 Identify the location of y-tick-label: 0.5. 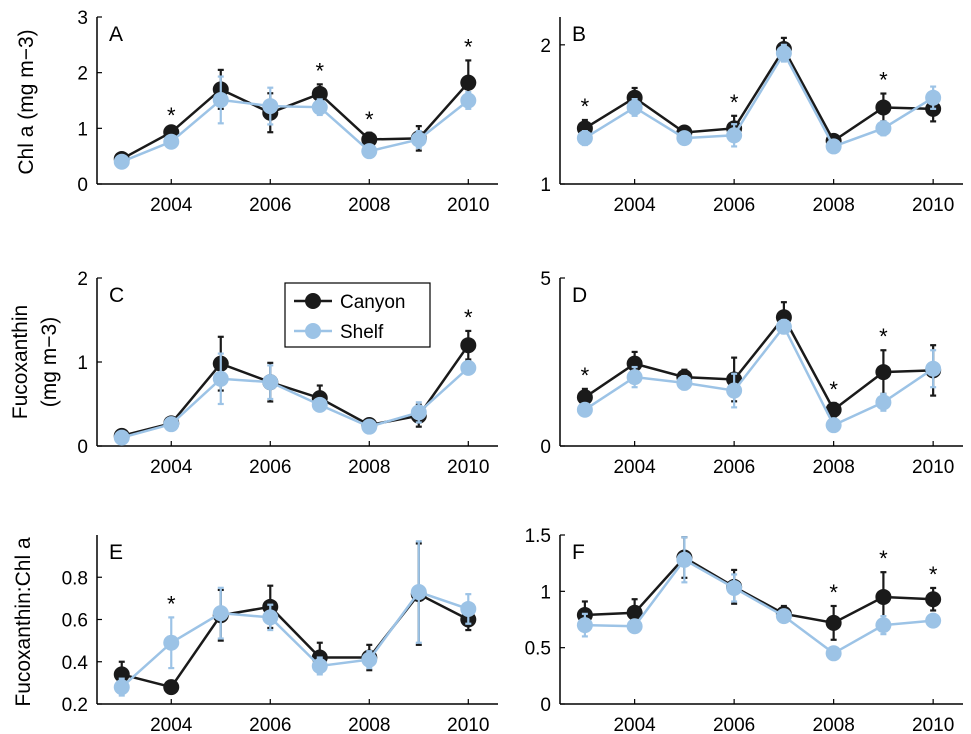
(538, 649).